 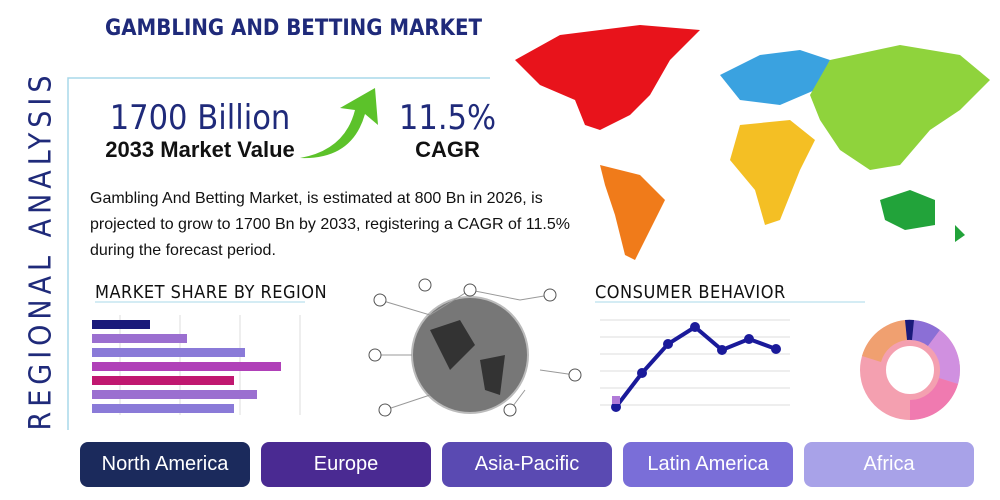 I want to click on region-button: North America, so click(x=165, y=464).